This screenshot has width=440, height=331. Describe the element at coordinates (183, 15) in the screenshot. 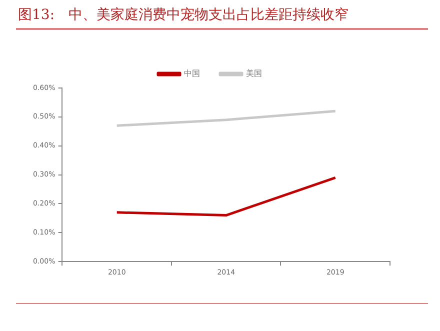

I see `chart-title: 图13: 中、美家庭消费中宠物支出占比差距持续收窄` at that location.